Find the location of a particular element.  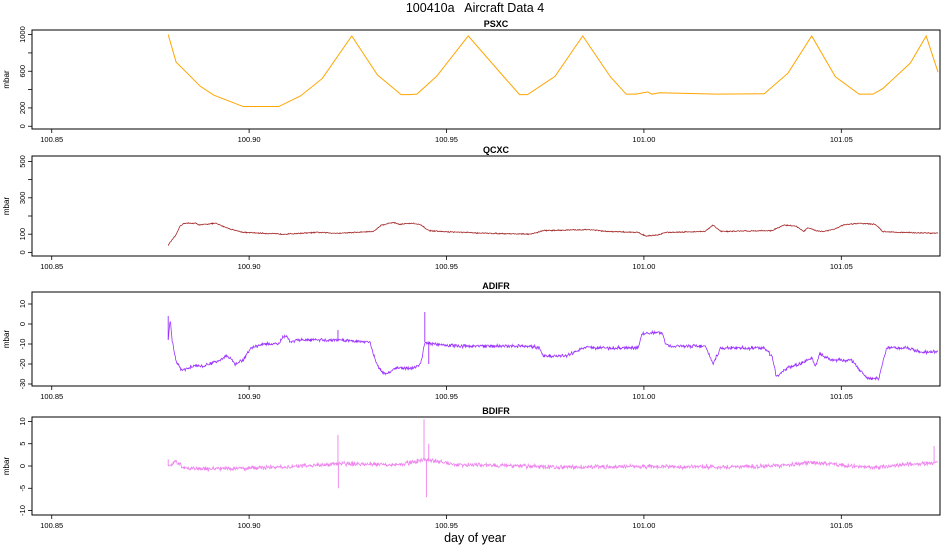

y-tick-label: 500 is located at coordinates (22, 161).